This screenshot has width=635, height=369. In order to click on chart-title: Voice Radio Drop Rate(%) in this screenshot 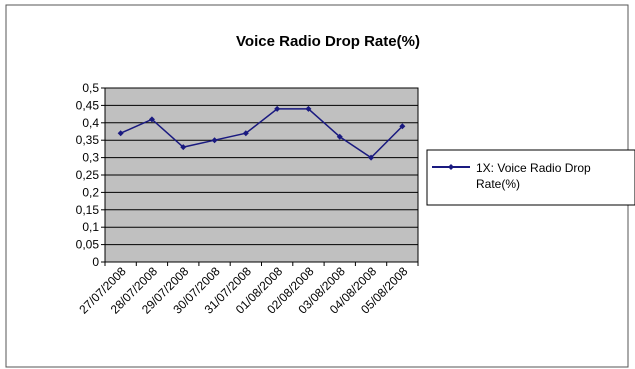, I will do `click(328, 41)`.